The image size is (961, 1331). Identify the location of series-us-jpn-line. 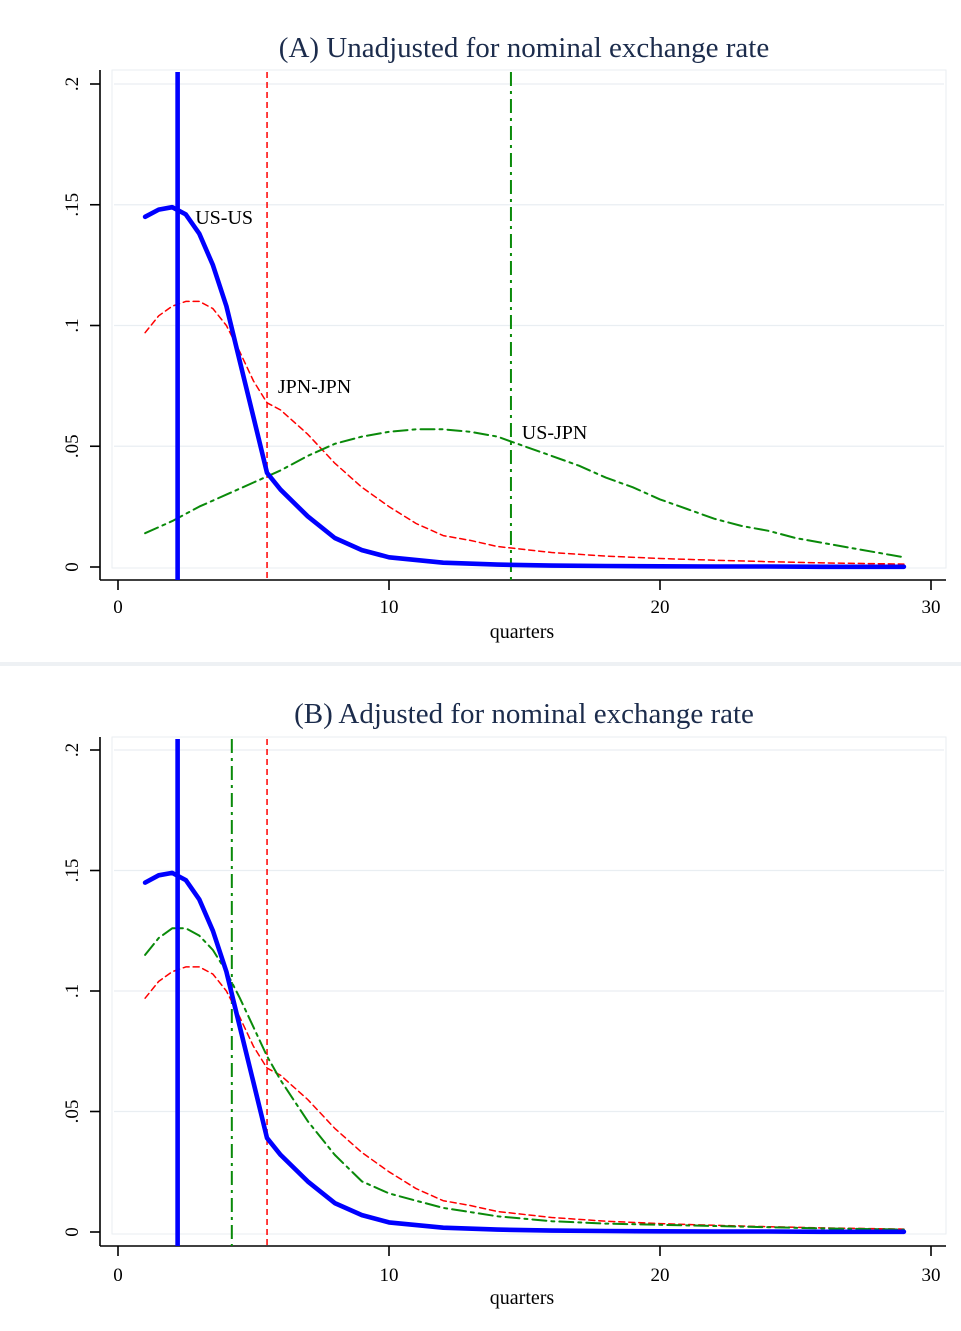
(524, 493).